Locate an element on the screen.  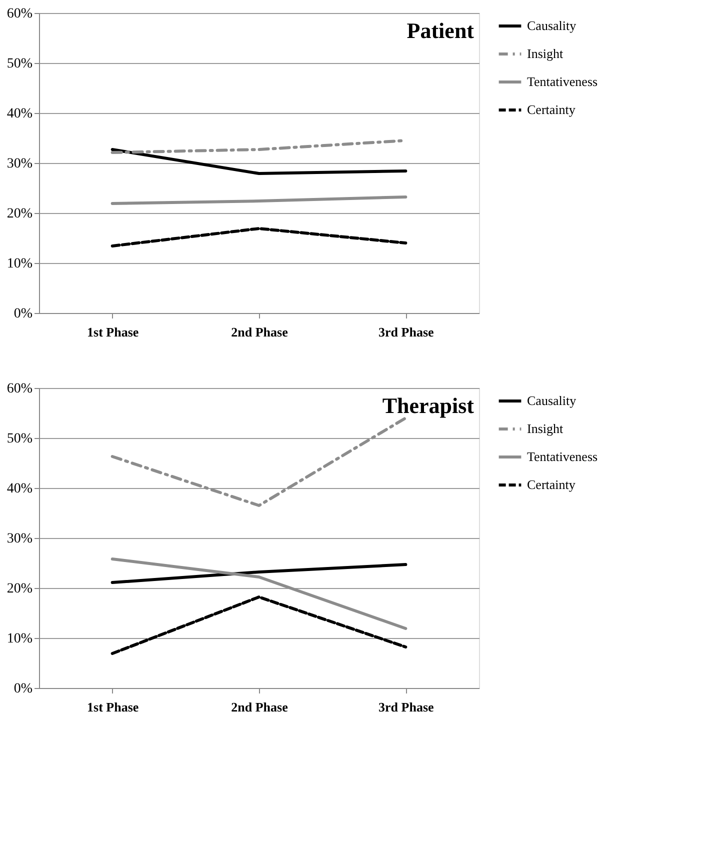
chart-title: Therapist is located at coordinates (428, 405).